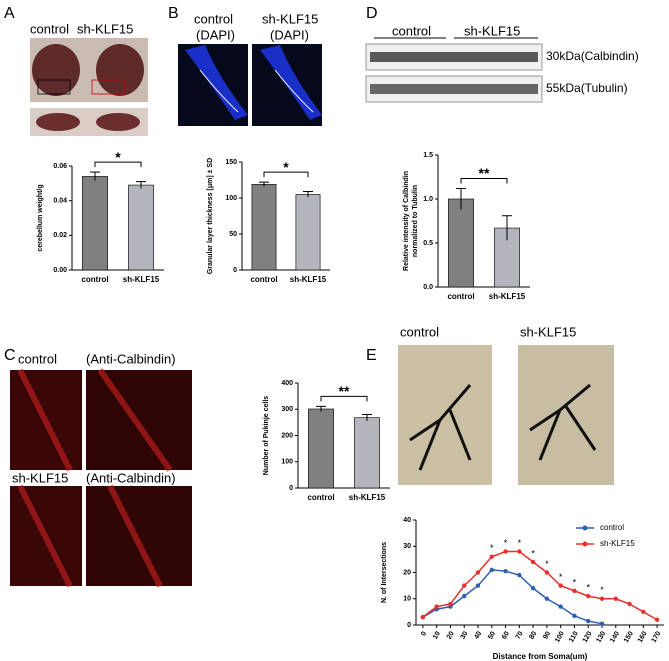  I want to click on x-tick-label: 60, so click(506, 635).